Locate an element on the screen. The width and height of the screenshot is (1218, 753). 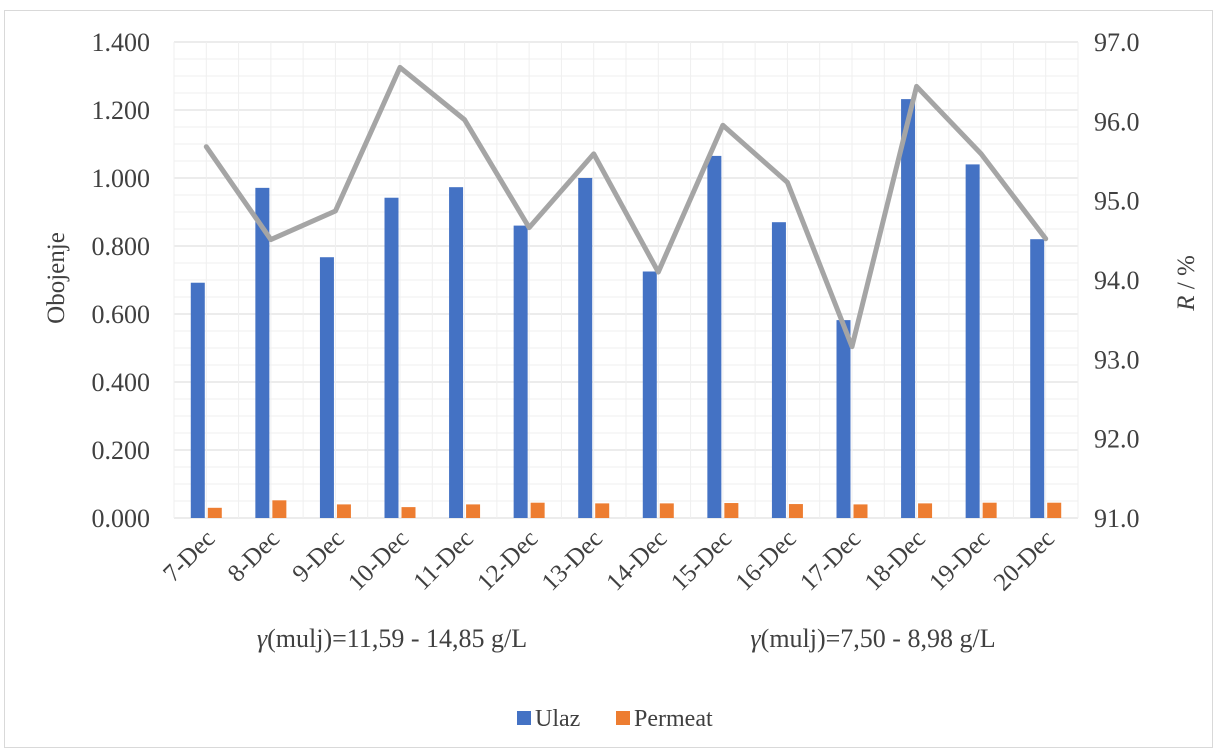
annotation-1-symbol: γ is located at coordinates (262, 638).